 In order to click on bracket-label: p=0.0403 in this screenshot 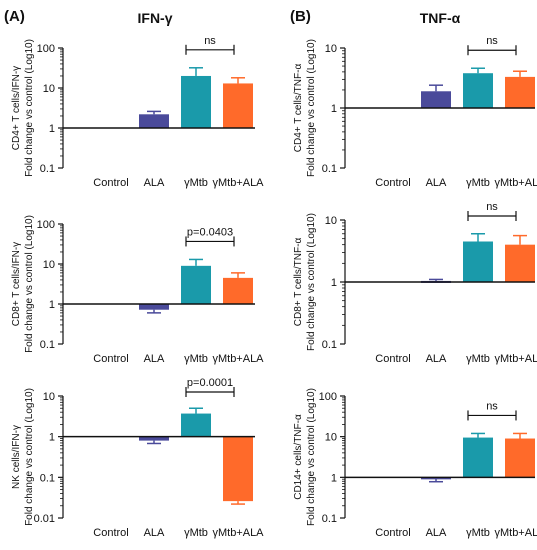, I will do `click(210, 232)`.